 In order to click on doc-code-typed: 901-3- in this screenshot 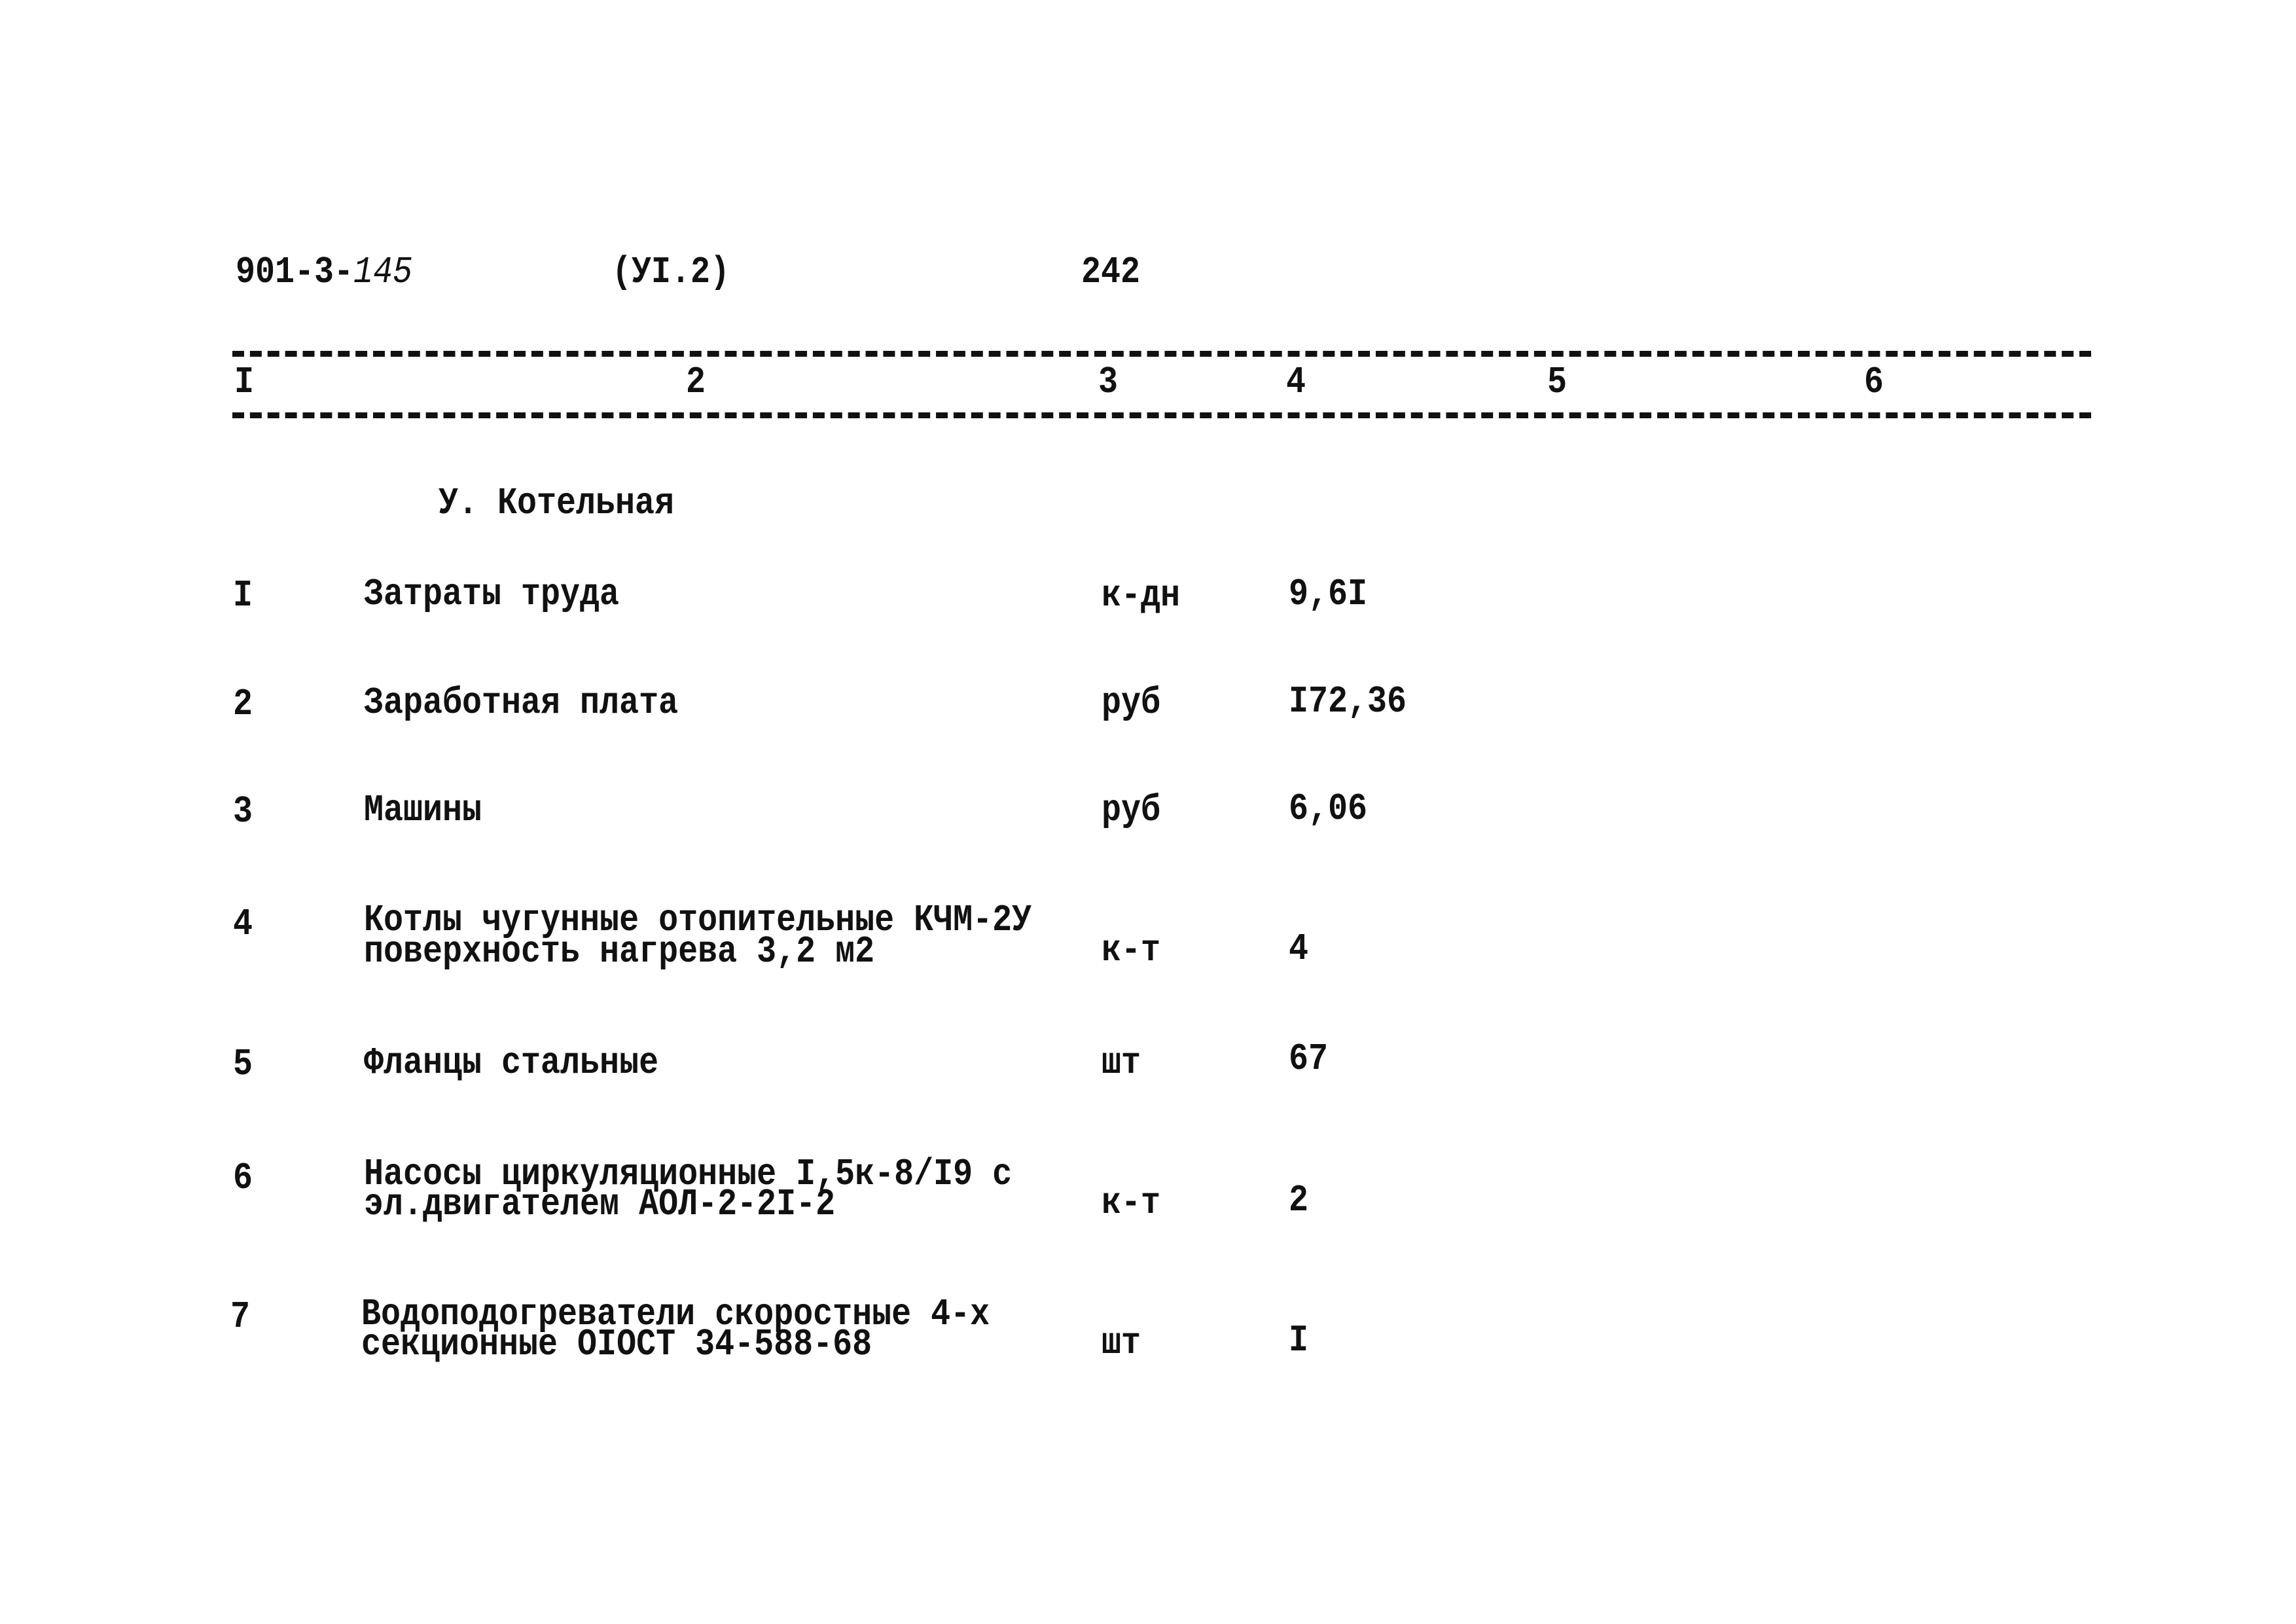, I will do `click(295, 273)`.